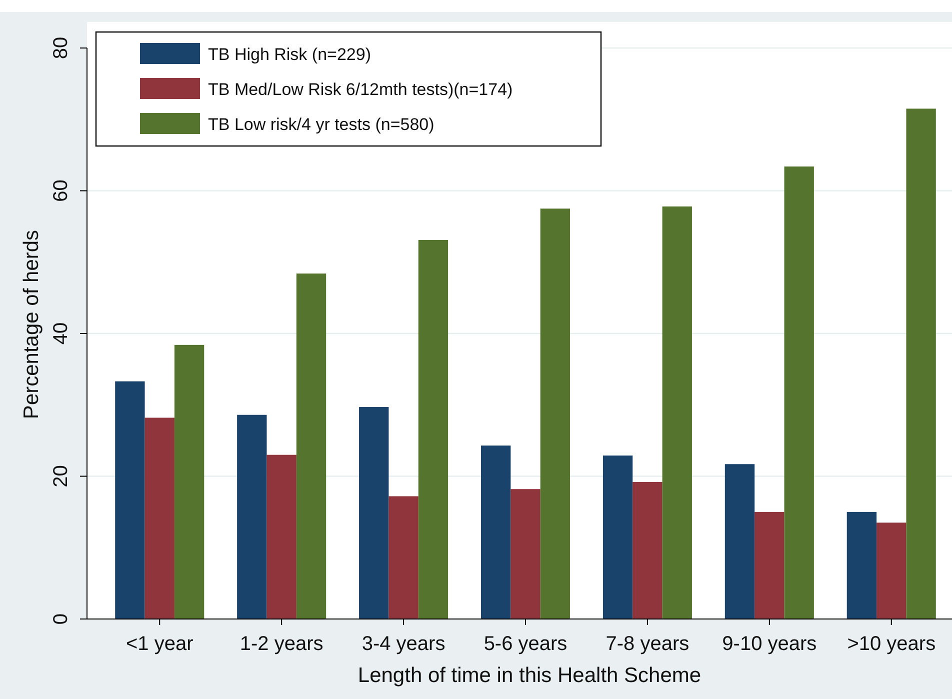 This screenshot has height=699, width=952. What do you see at coordinates (769, 644) in the screenshot?
I see `x-tick-label: 9-10 years` at bounding box center [769, 644].